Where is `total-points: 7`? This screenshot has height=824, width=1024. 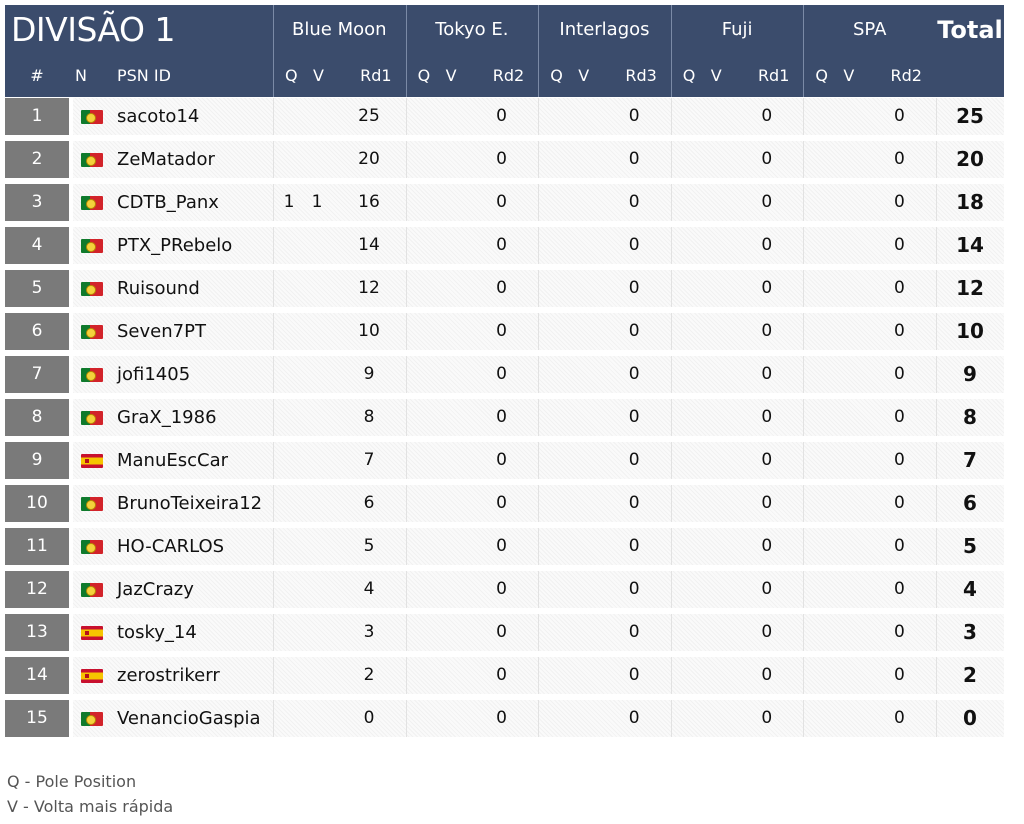
total-points: 7 is located at coordinates (970, 460).